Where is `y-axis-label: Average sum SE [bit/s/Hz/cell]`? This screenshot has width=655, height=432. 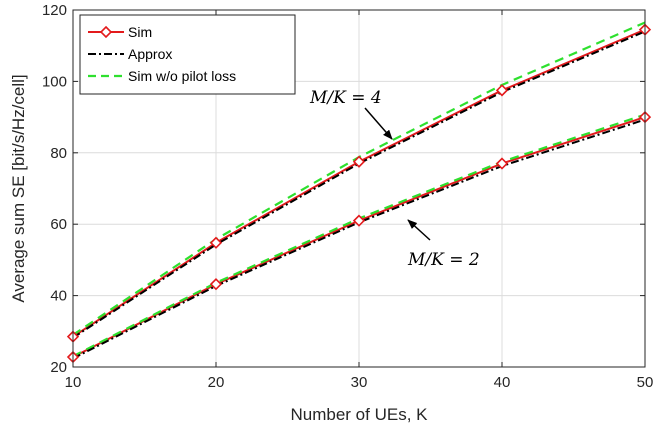 y-axis-label: Average sum SE [bit/s/Hz/cell] is located at coordinates (18, 188).